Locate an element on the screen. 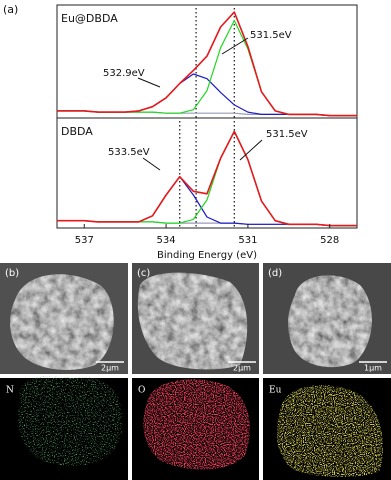 The width and height of the screenshot is (391, 480). x-axis-label: Binding Energy (eV) is located at coordinates (207, 255).